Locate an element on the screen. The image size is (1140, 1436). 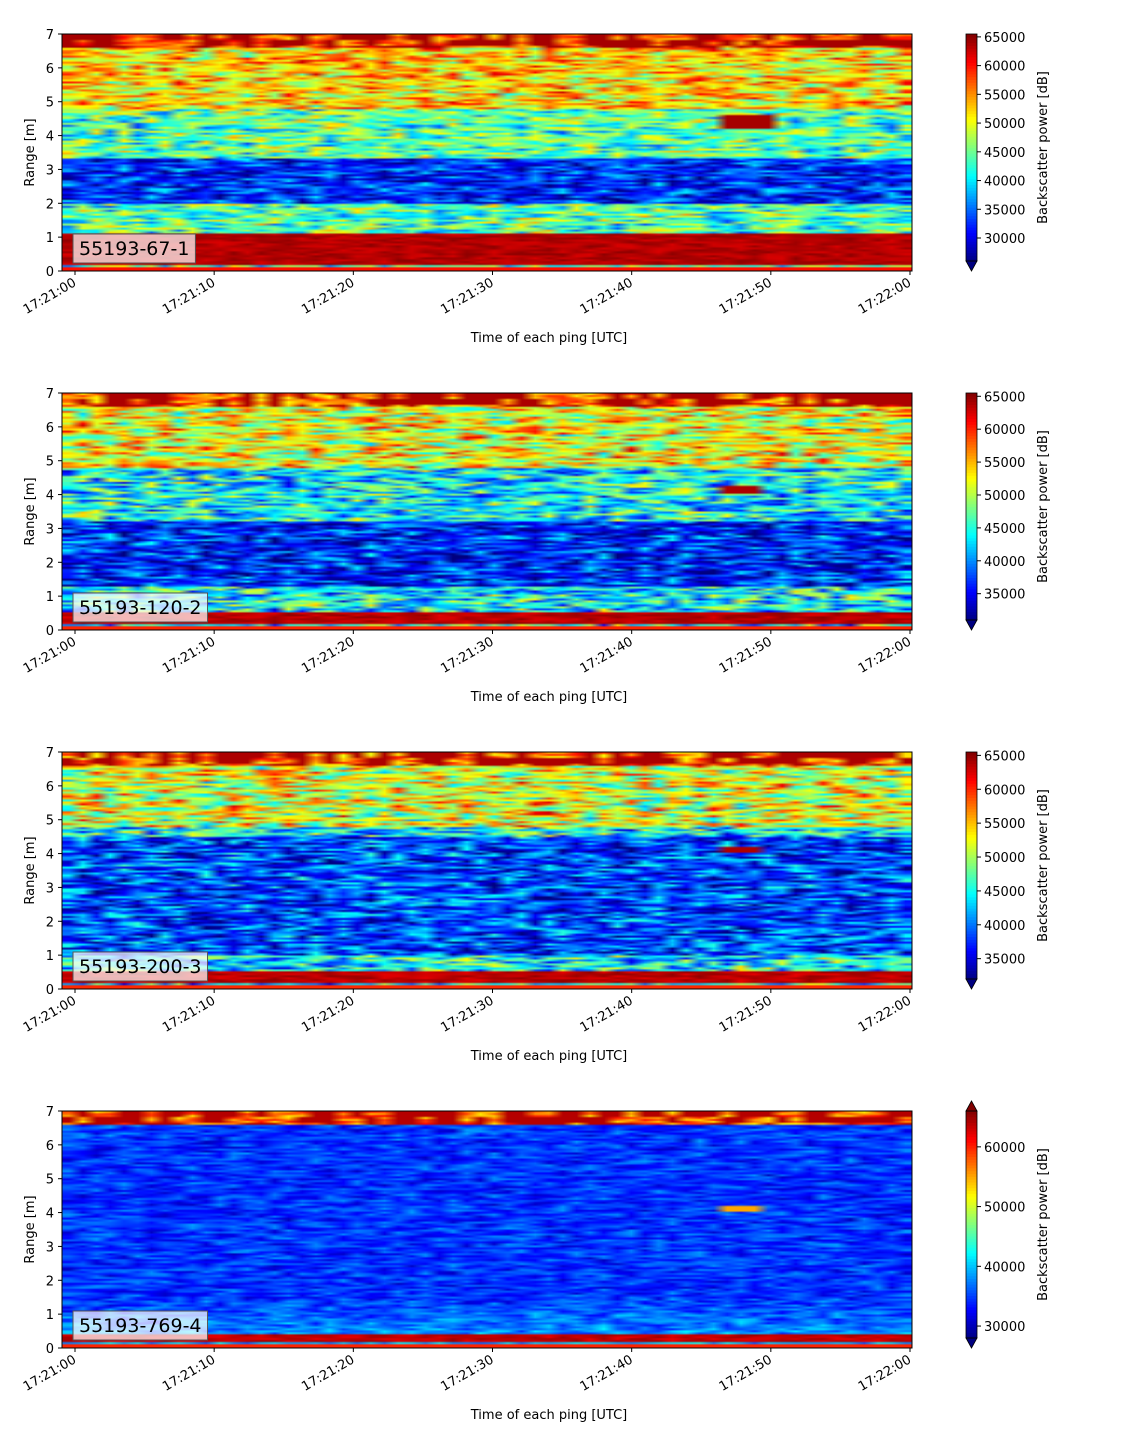
colorbar-label: Backscatter power [dB] is located at coordinates (1043, 147).